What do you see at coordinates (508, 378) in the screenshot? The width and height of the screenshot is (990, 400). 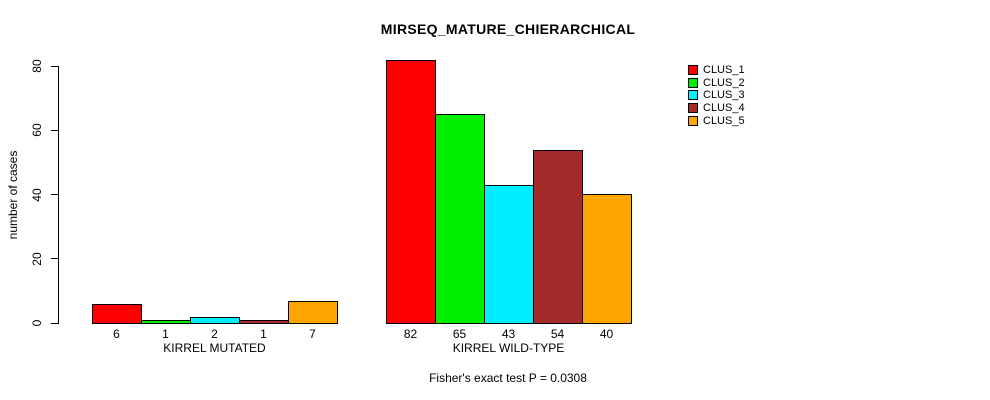 I see `annotation-text: Fisher's exact test P = 0.0308` at bounding box center [508, 378].